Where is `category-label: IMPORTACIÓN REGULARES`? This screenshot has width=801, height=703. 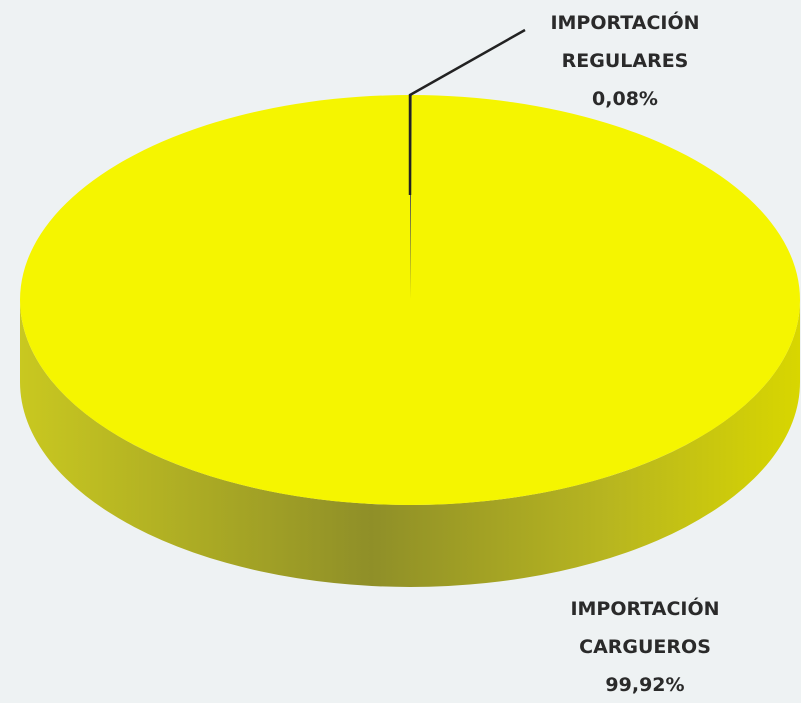 category-label: IMPORTACIÓN REGULARES is located at coordinates (624, 41).